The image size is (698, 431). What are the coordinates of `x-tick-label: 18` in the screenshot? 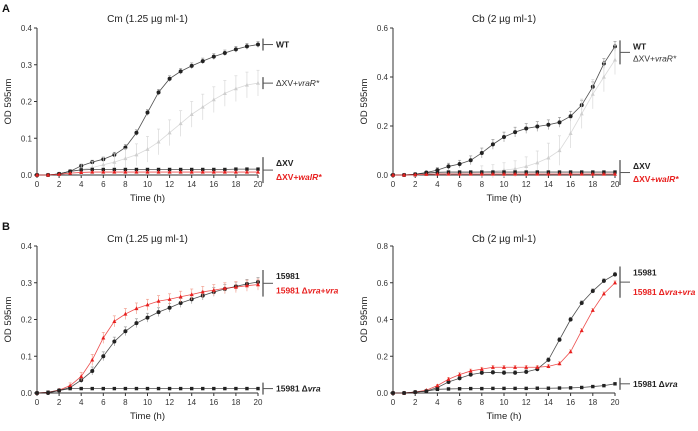 It's located at (592, 402).